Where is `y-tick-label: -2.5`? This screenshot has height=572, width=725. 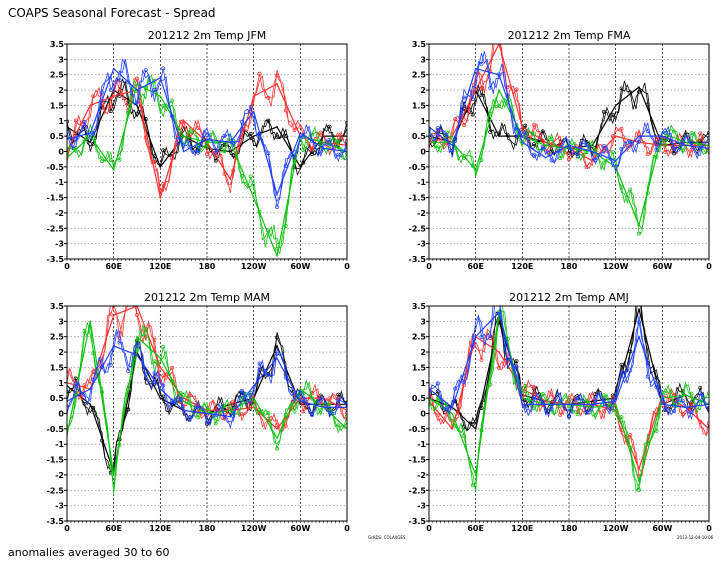
y-tick-label: -2.5 is located at coordinates (56, 490).